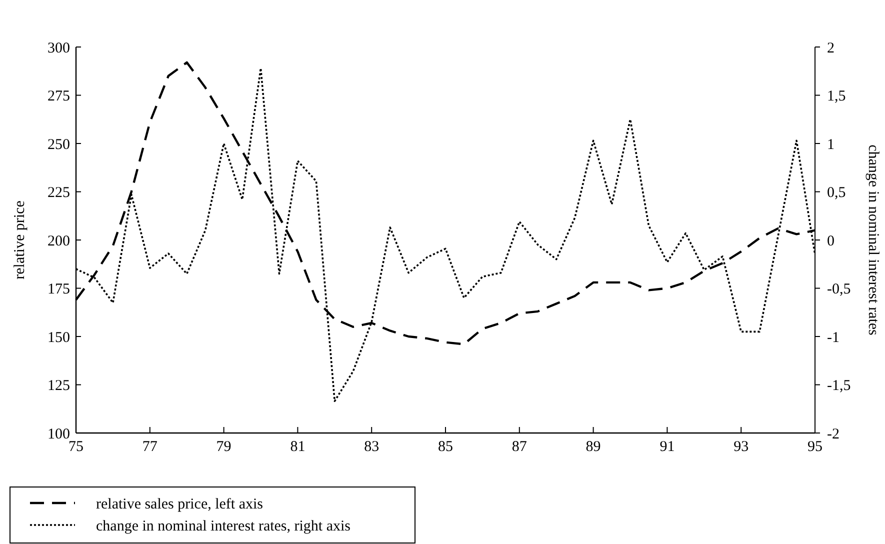  What do you see at coordinates (59, 144) in the screenshot?
I see `y-tick-label: 250` at bounding box center [59, 144].